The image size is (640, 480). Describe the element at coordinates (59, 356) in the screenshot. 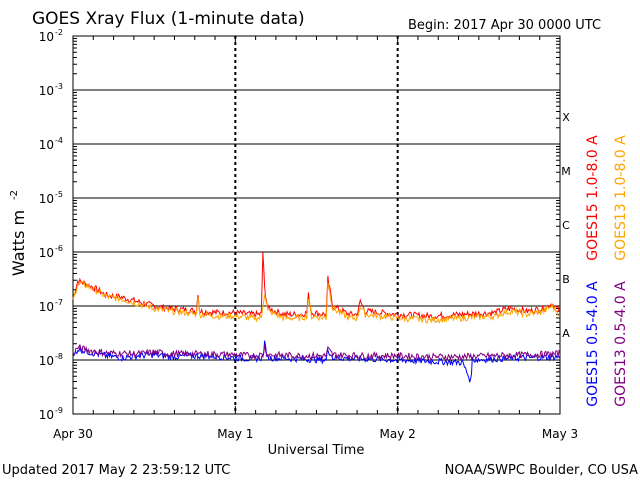

I see `y-tick-exponent: -8` at that location.